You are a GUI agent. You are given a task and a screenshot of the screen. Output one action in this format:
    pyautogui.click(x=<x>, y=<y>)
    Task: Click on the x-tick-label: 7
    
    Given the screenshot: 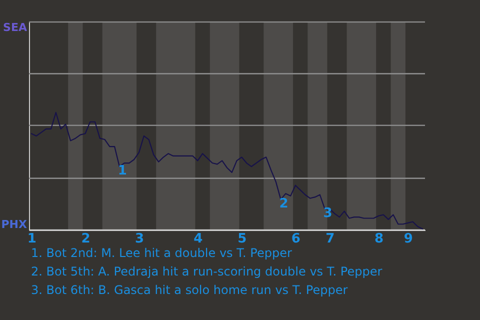 What is the action you would take?
    pyautogui.click(x=330, y=239)
    